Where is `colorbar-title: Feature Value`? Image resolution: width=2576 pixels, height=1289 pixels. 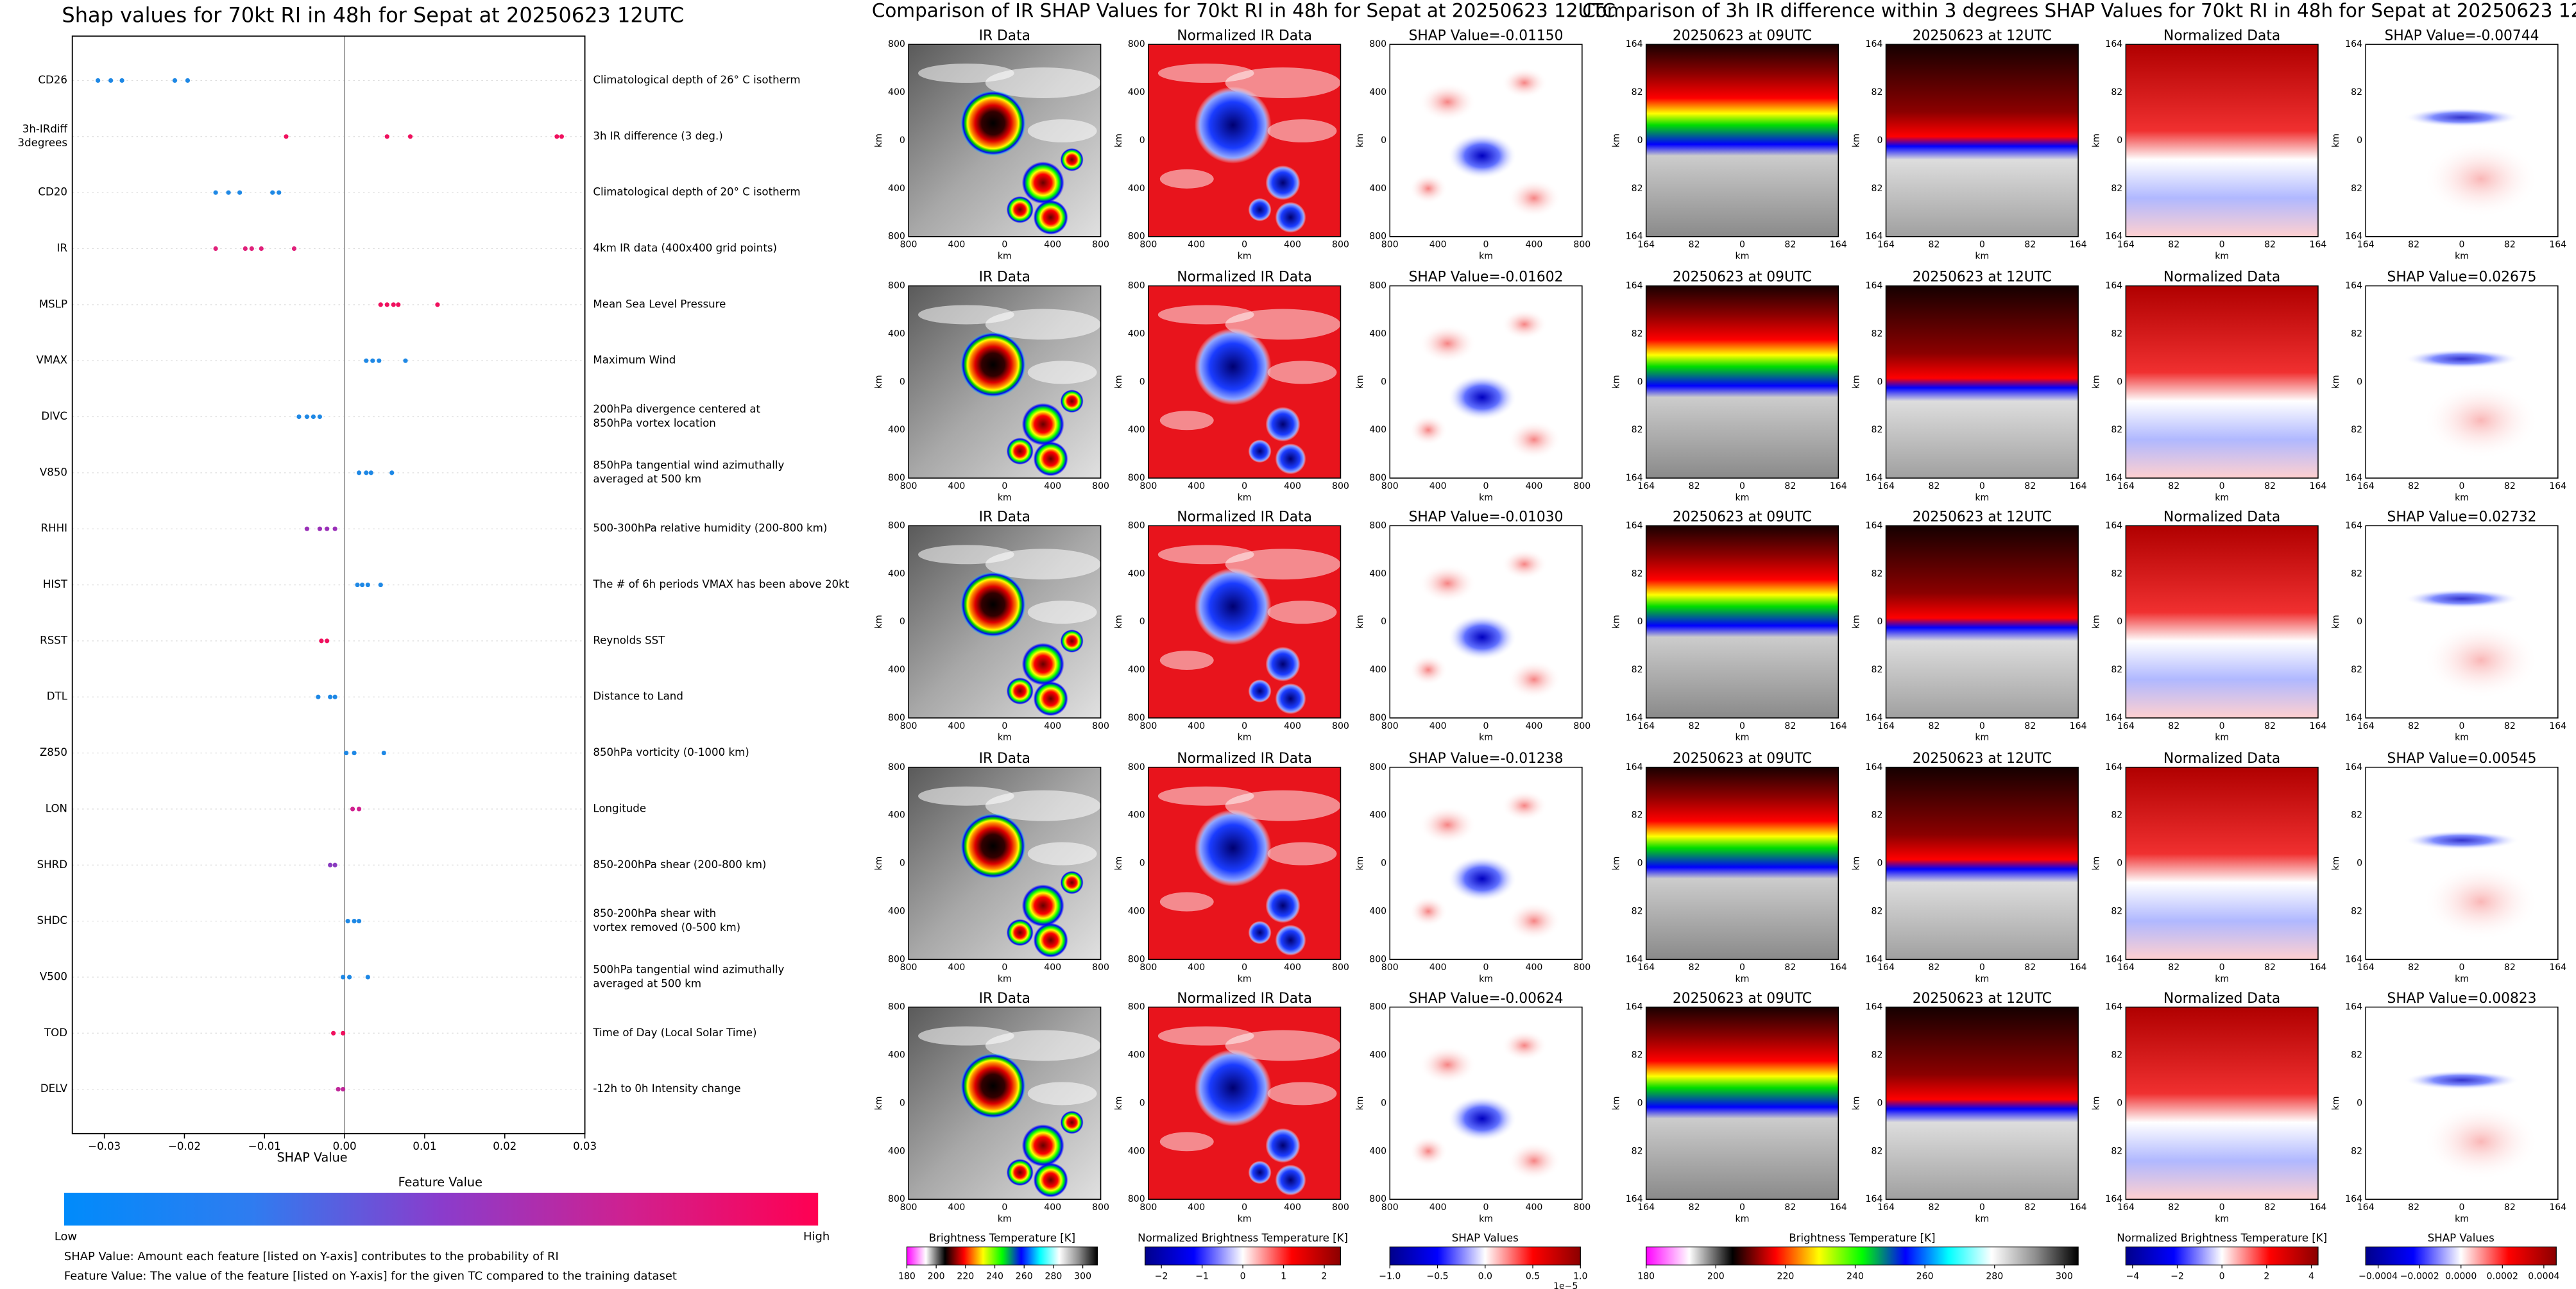 colorbar-title: Feature Value is located at coordinates (440, 1182).